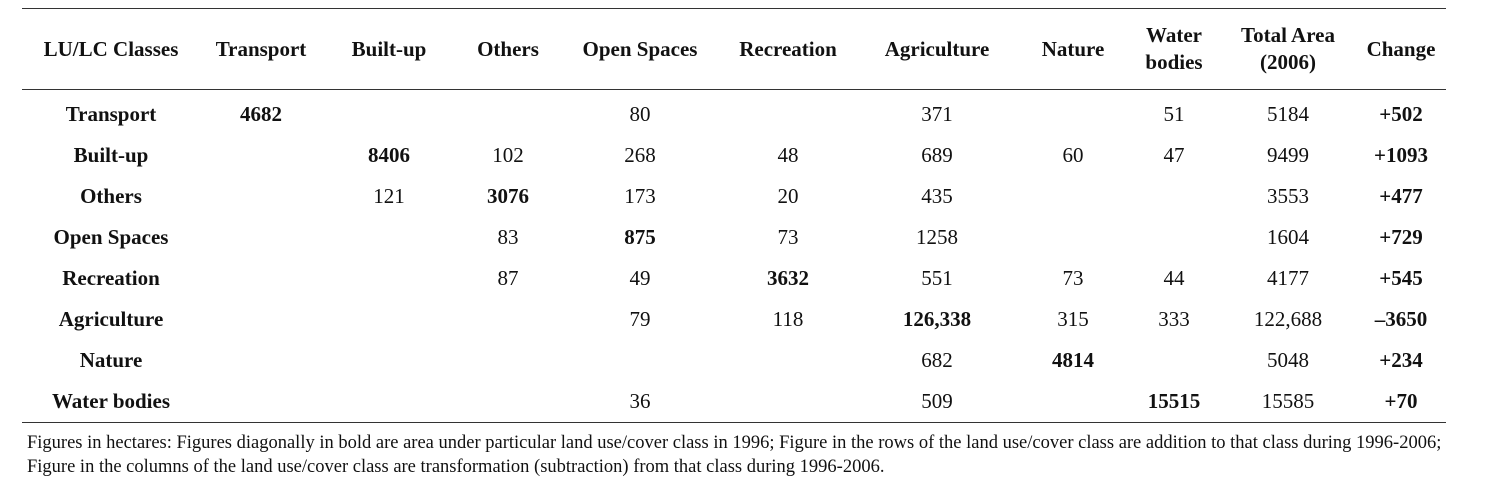 Image resolution: width=1491 pixels, height=500 pixels. I want to click on row-label: Nature, so click(111, 360).